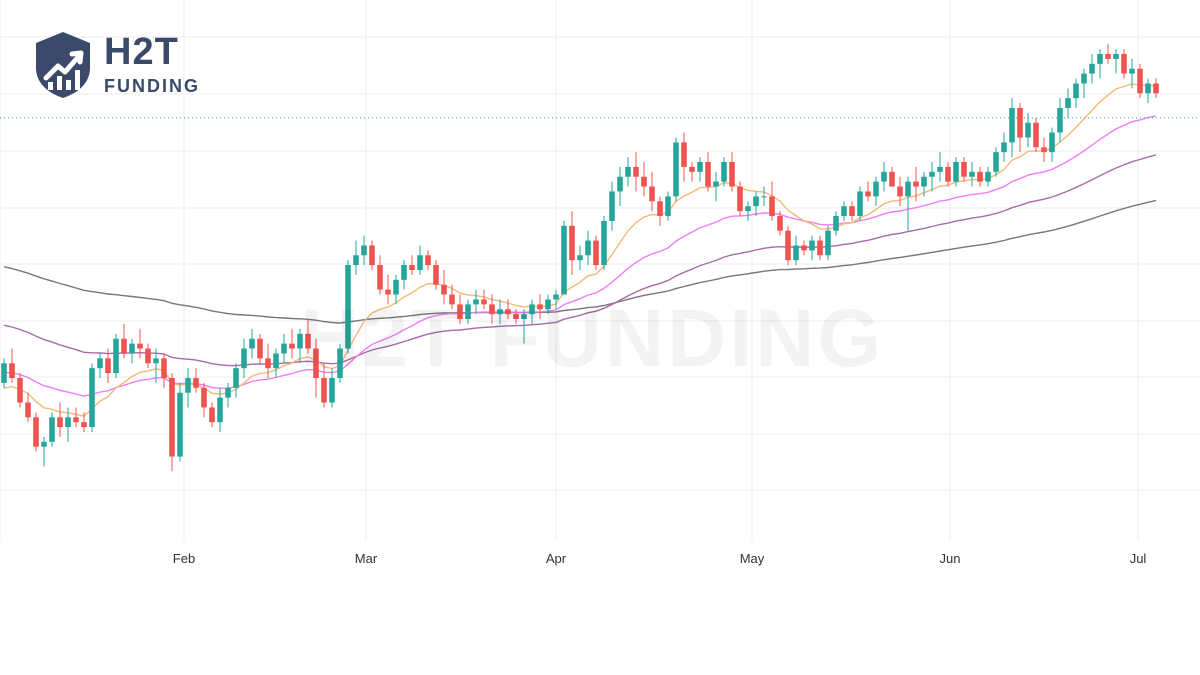 The height and width of the screenshot is (675, 1200). I want to click on brand-logo: H2T FUNDING, so click(127, 66).